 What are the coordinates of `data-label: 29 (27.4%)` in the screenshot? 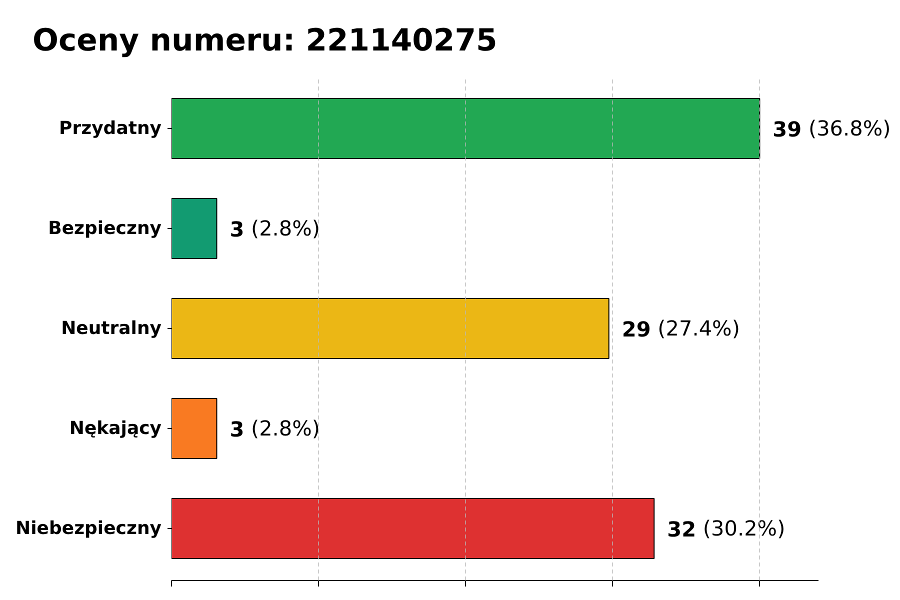 It's located at (681, 329).